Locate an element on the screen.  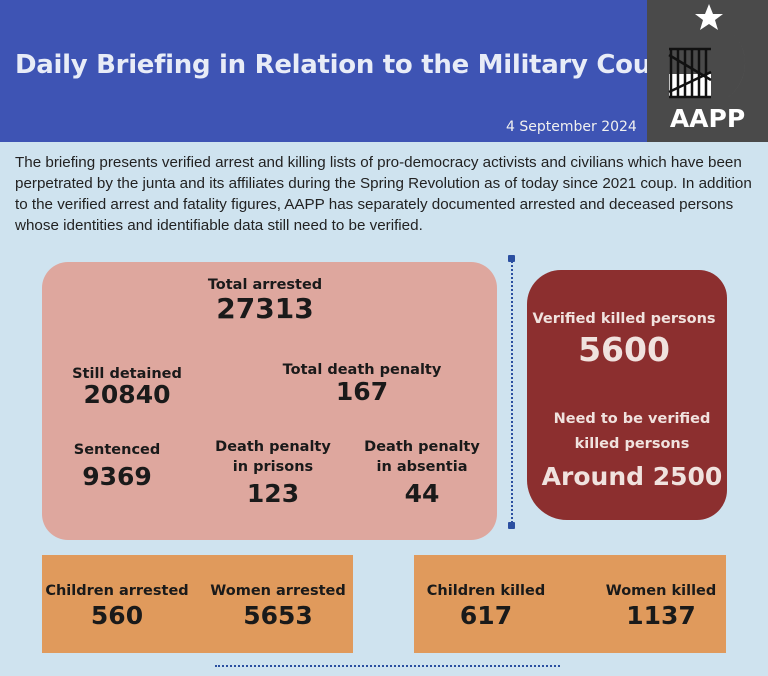
women-arrested-label: Women arrested is located at coordinates (278, 591).